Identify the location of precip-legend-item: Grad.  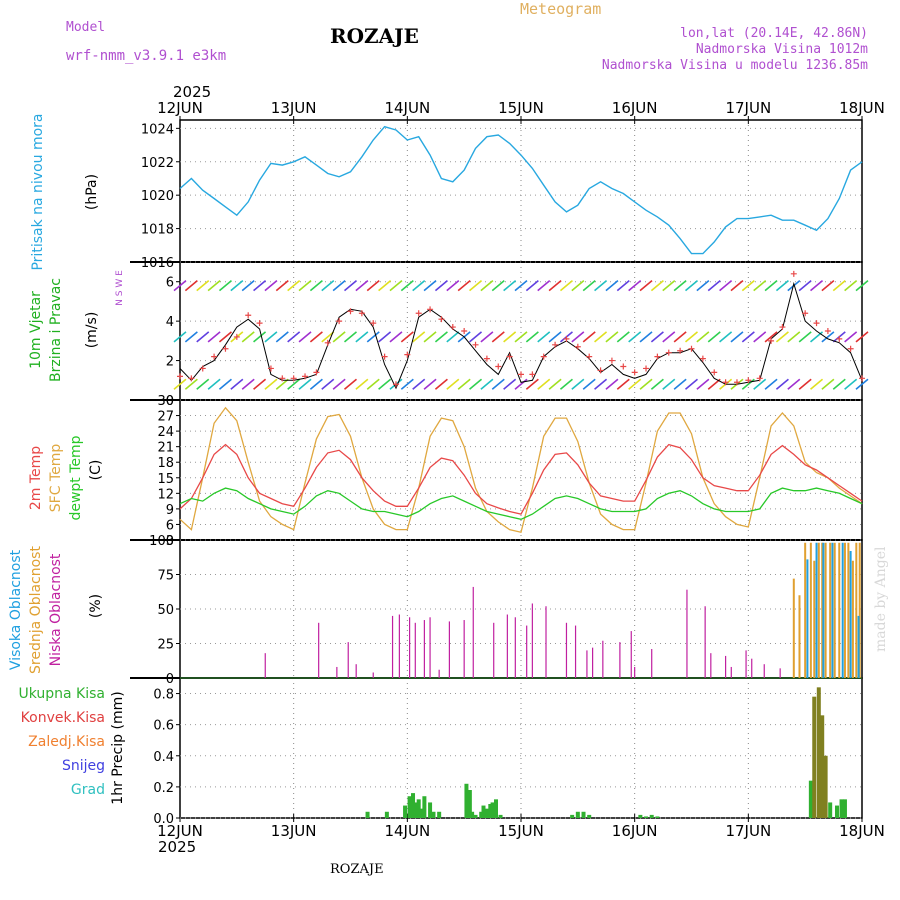
(88, 790).